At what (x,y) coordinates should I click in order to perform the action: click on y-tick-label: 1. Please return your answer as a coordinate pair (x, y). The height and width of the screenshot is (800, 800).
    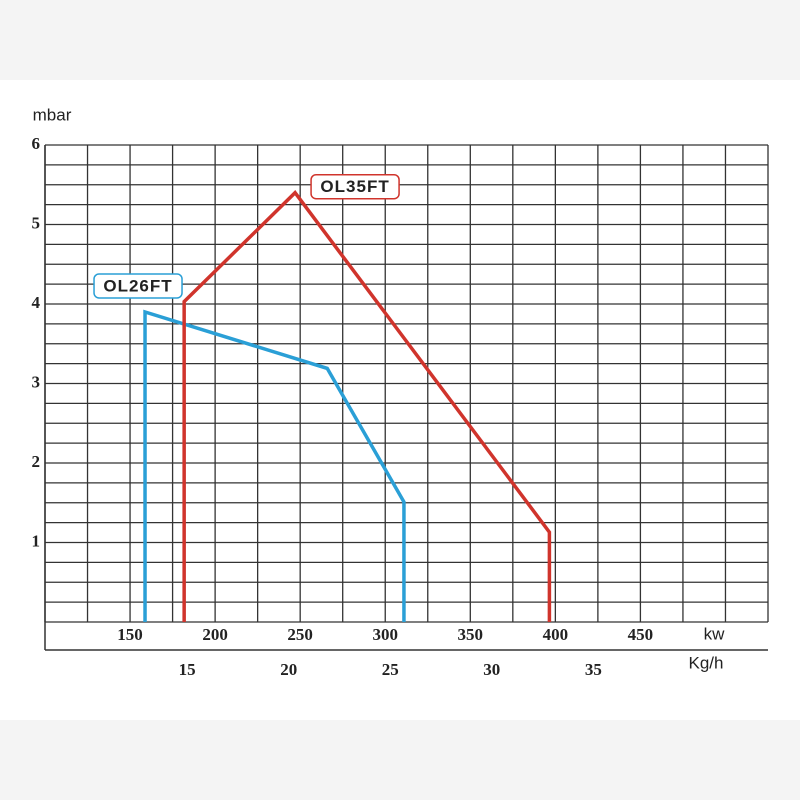
    Looking at the image, I should click on (36, 540).